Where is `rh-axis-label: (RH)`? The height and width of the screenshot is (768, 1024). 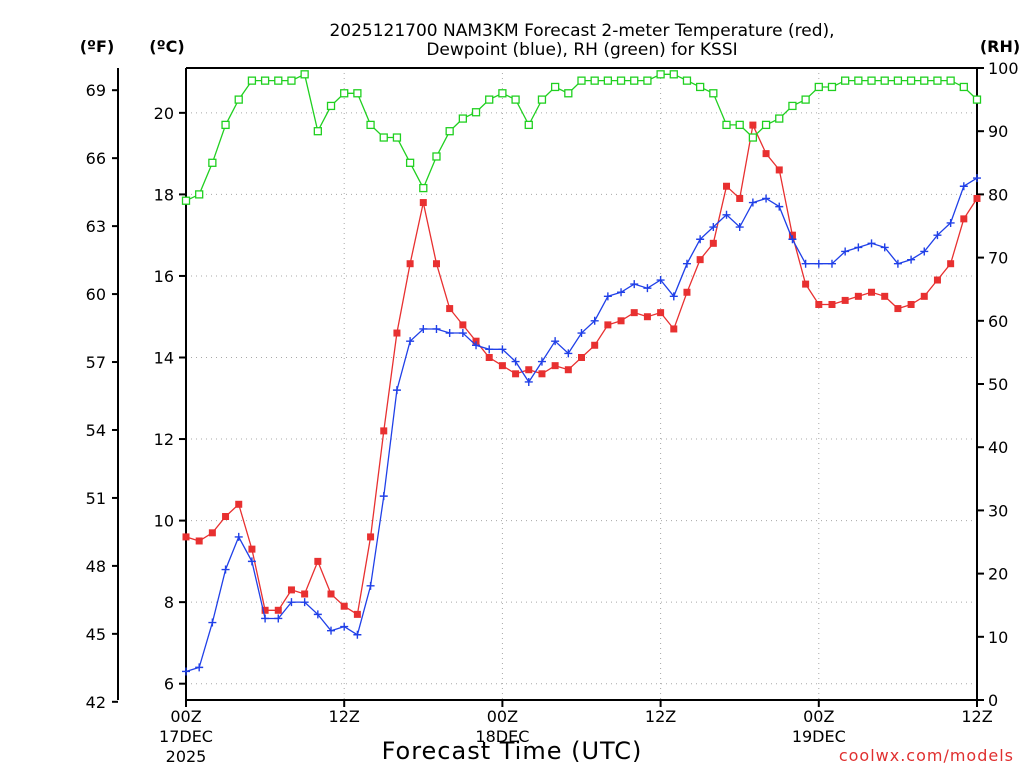
rh-axis-label: (RH) is located at coordinates (1000, 46).